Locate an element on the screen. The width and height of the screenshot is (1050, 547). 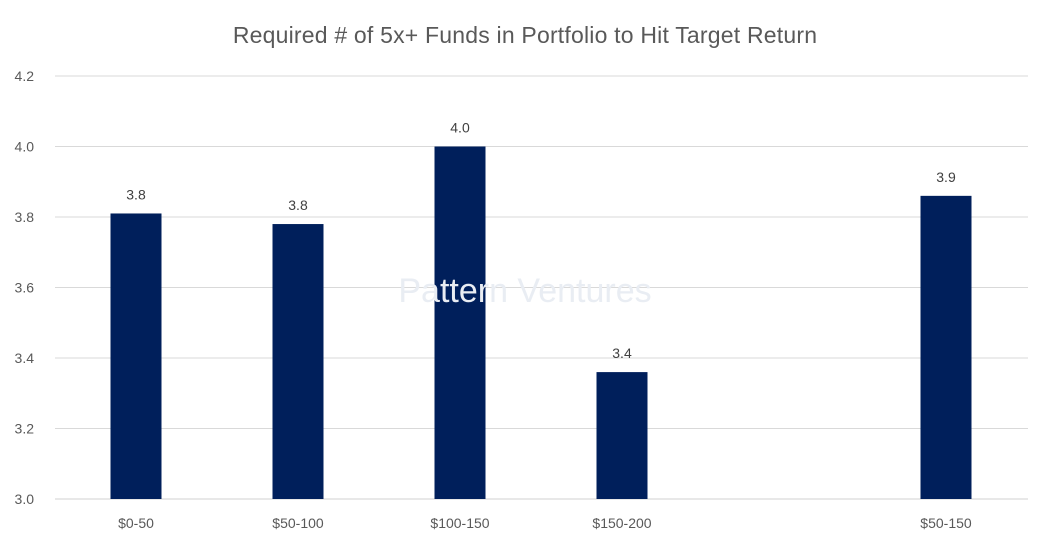
x-tick-label: $50-100 is located at coordinates (298, 523).